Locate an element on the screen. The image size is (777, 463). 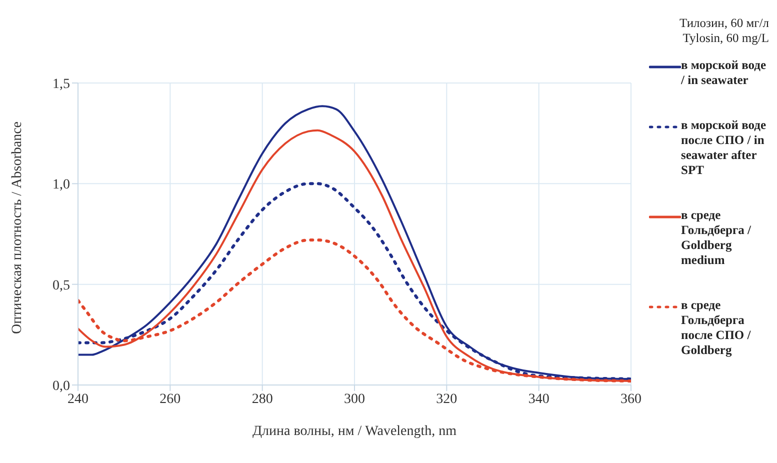
y-tick-label: 0,5 is located at coordinates (61, 286).